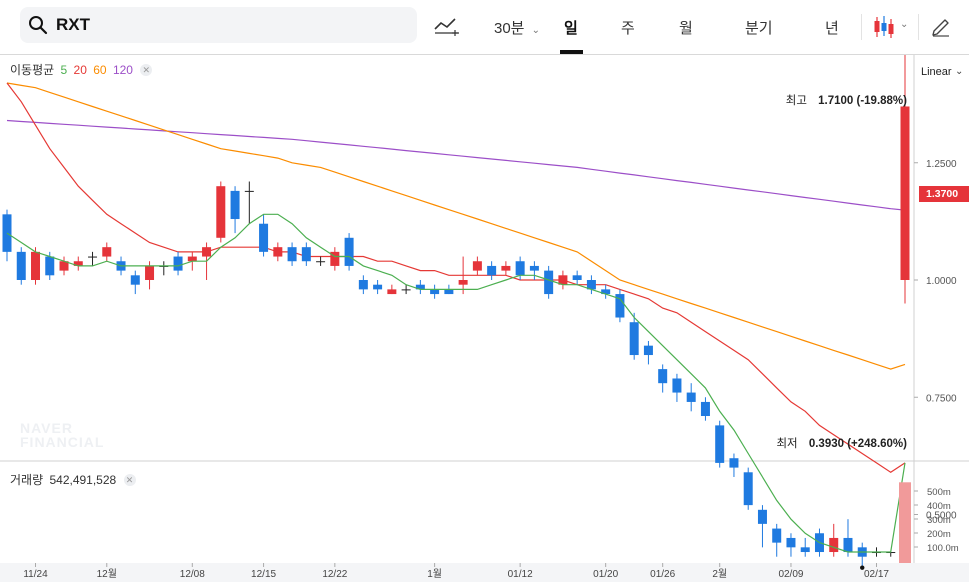 The image size is (969, 582). Describe the element at coordinates (944, 194) in the screenshot. I see `current-price-tag: 1.3700` at that location.